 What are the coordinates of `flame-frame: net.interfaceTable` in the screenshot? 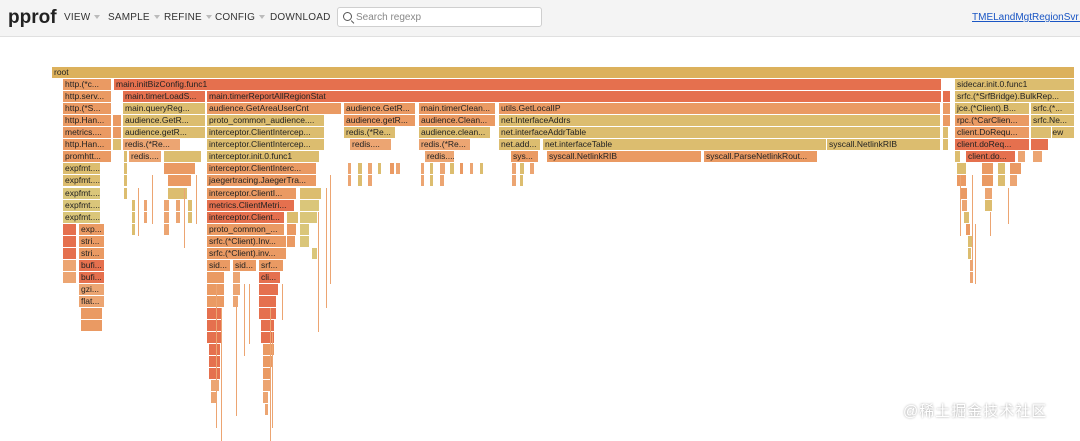 It's located at (685, 145).